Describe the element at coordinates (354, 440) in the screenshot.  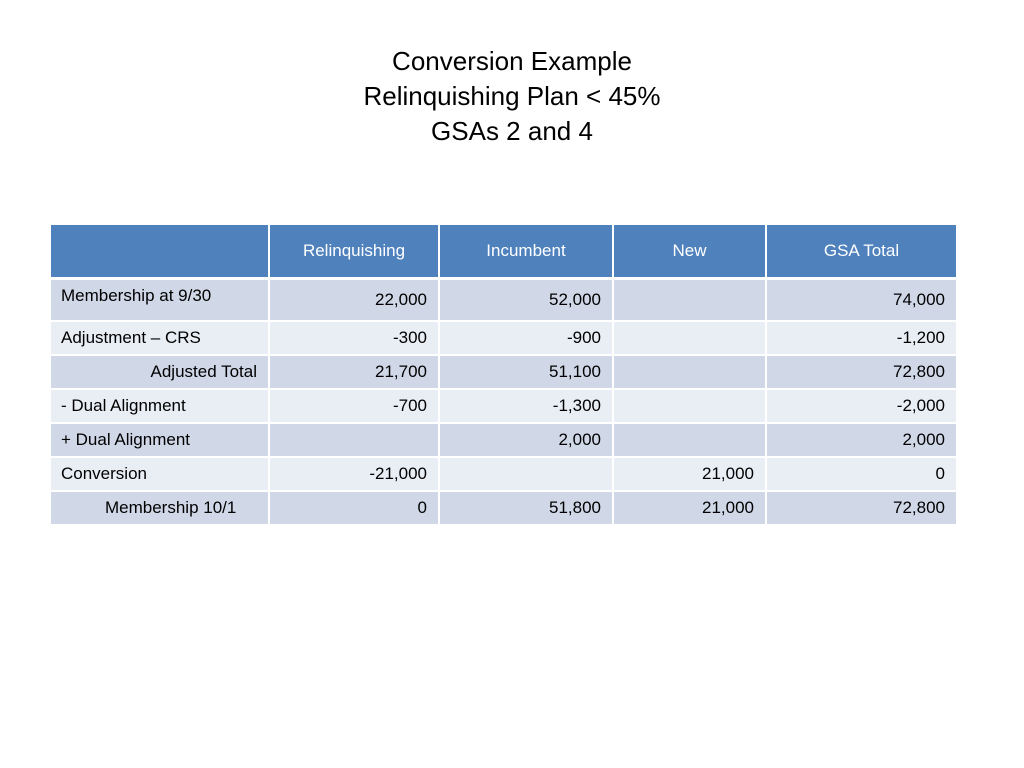
I see `cell-relinquishing` at that location.